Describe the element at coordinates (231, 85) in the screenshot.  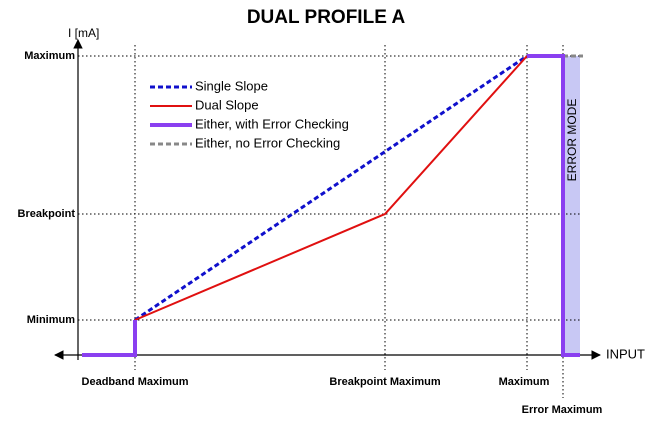
I see `legend-entry: Single Slope` at that location.